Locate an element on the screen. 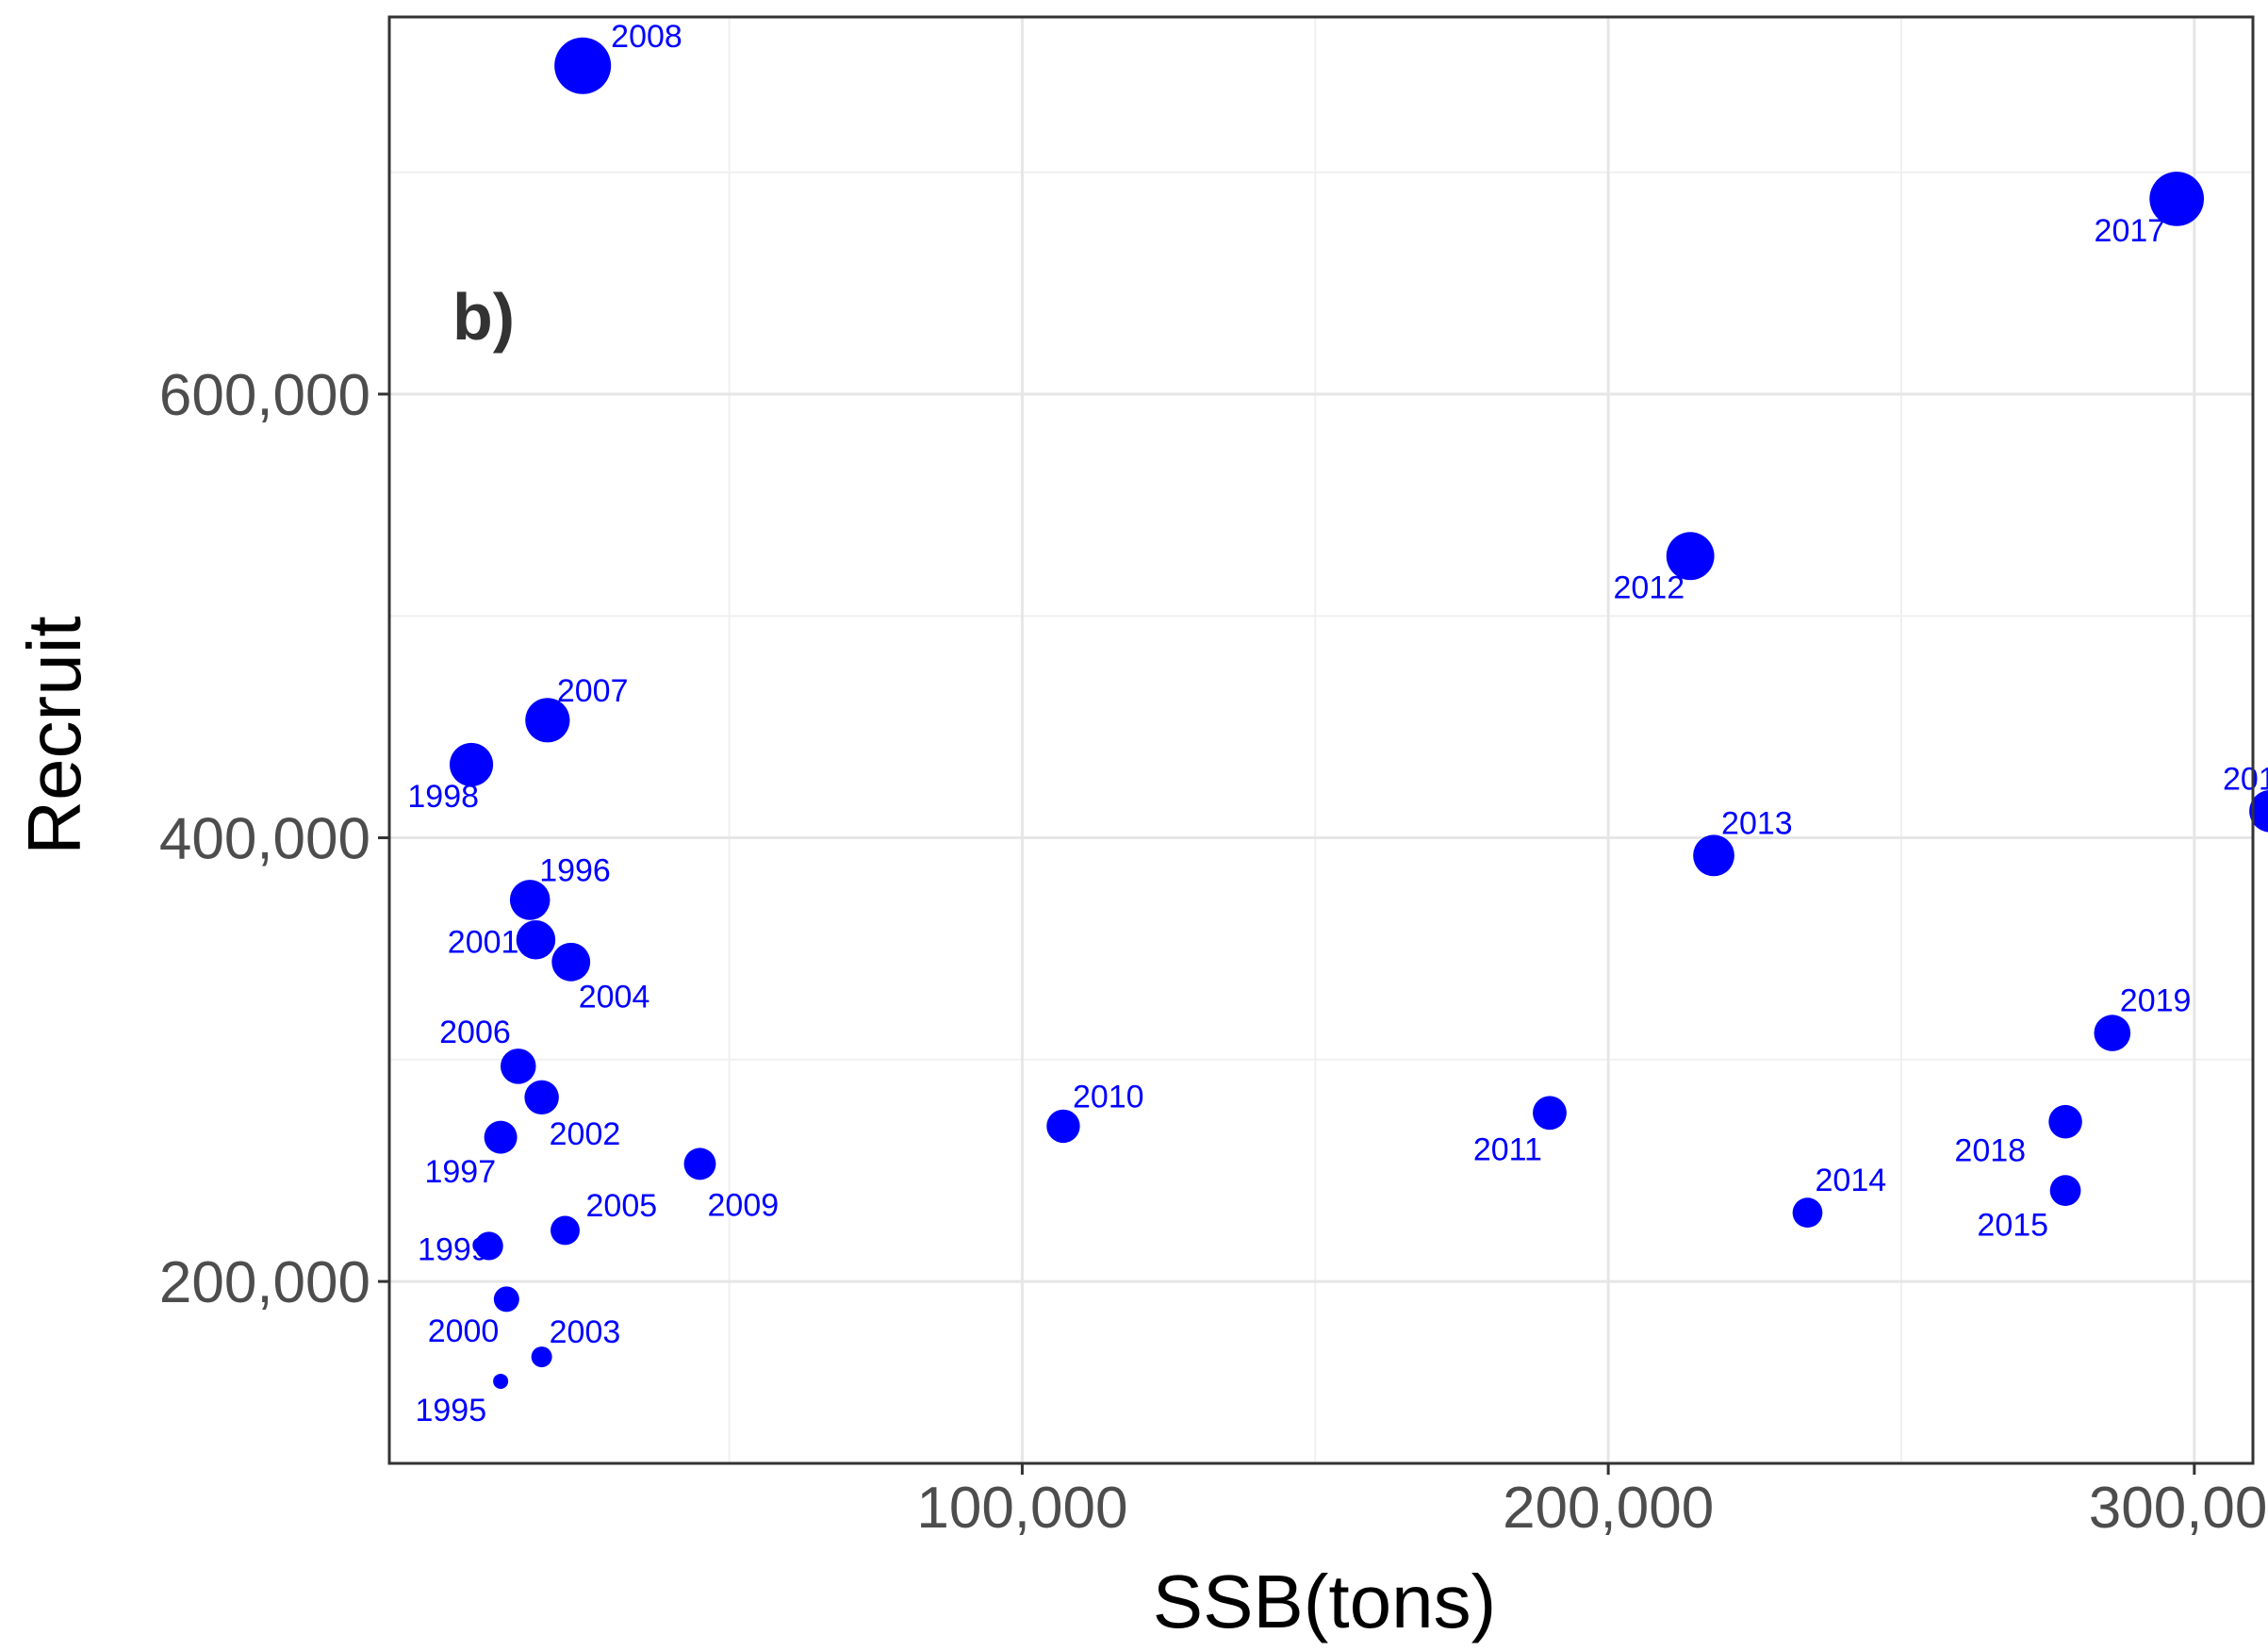  data-point-1995 is located at coordinates (501, 1381).